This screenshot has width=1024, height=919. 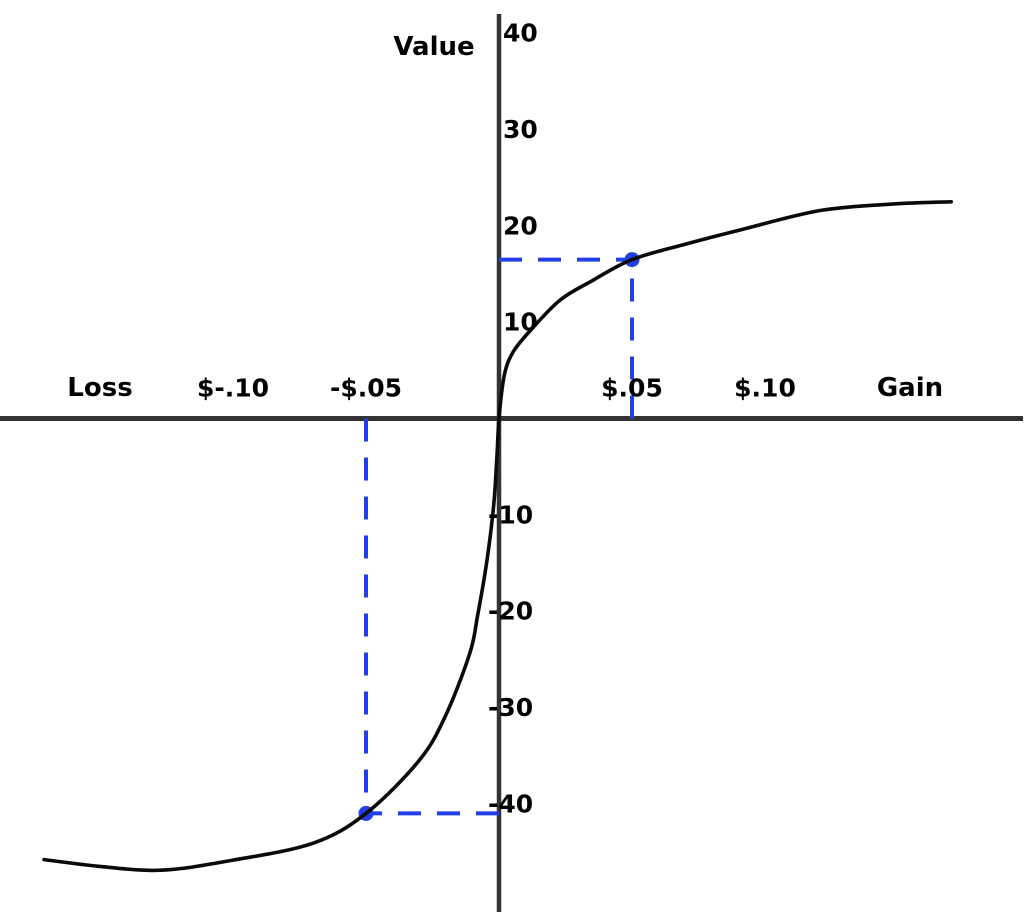 I want to click on x-tick-label: $.05, so click(x=632, y=388).